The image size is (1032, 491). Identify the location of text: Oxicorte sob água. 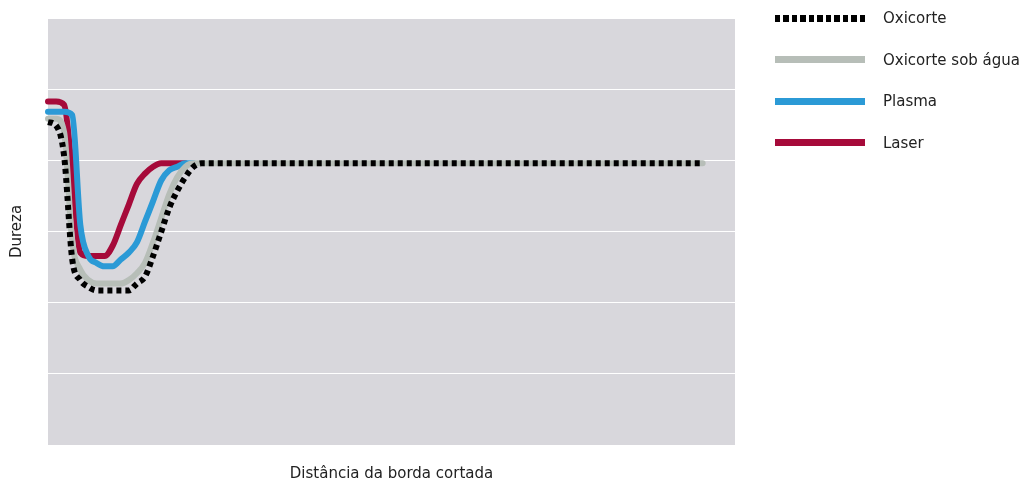
(952, 59).